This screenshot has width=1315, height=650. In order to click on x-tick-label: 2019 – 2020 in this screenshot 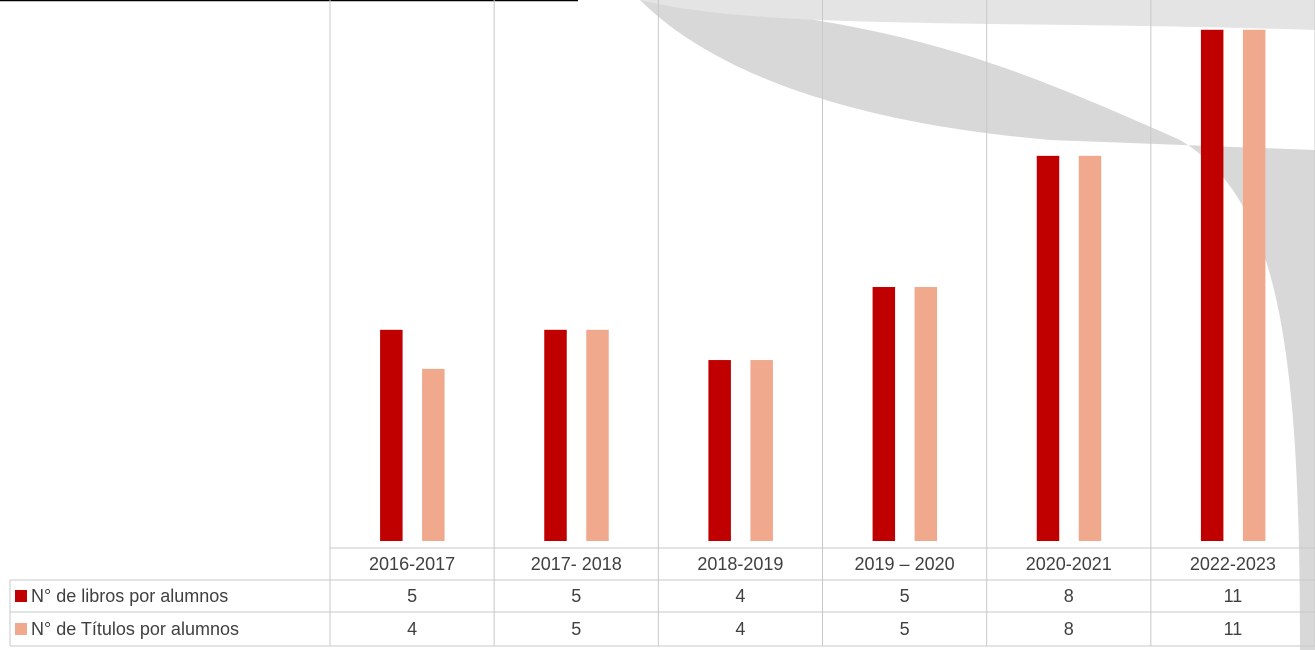, I will do `click(905, 564)`.